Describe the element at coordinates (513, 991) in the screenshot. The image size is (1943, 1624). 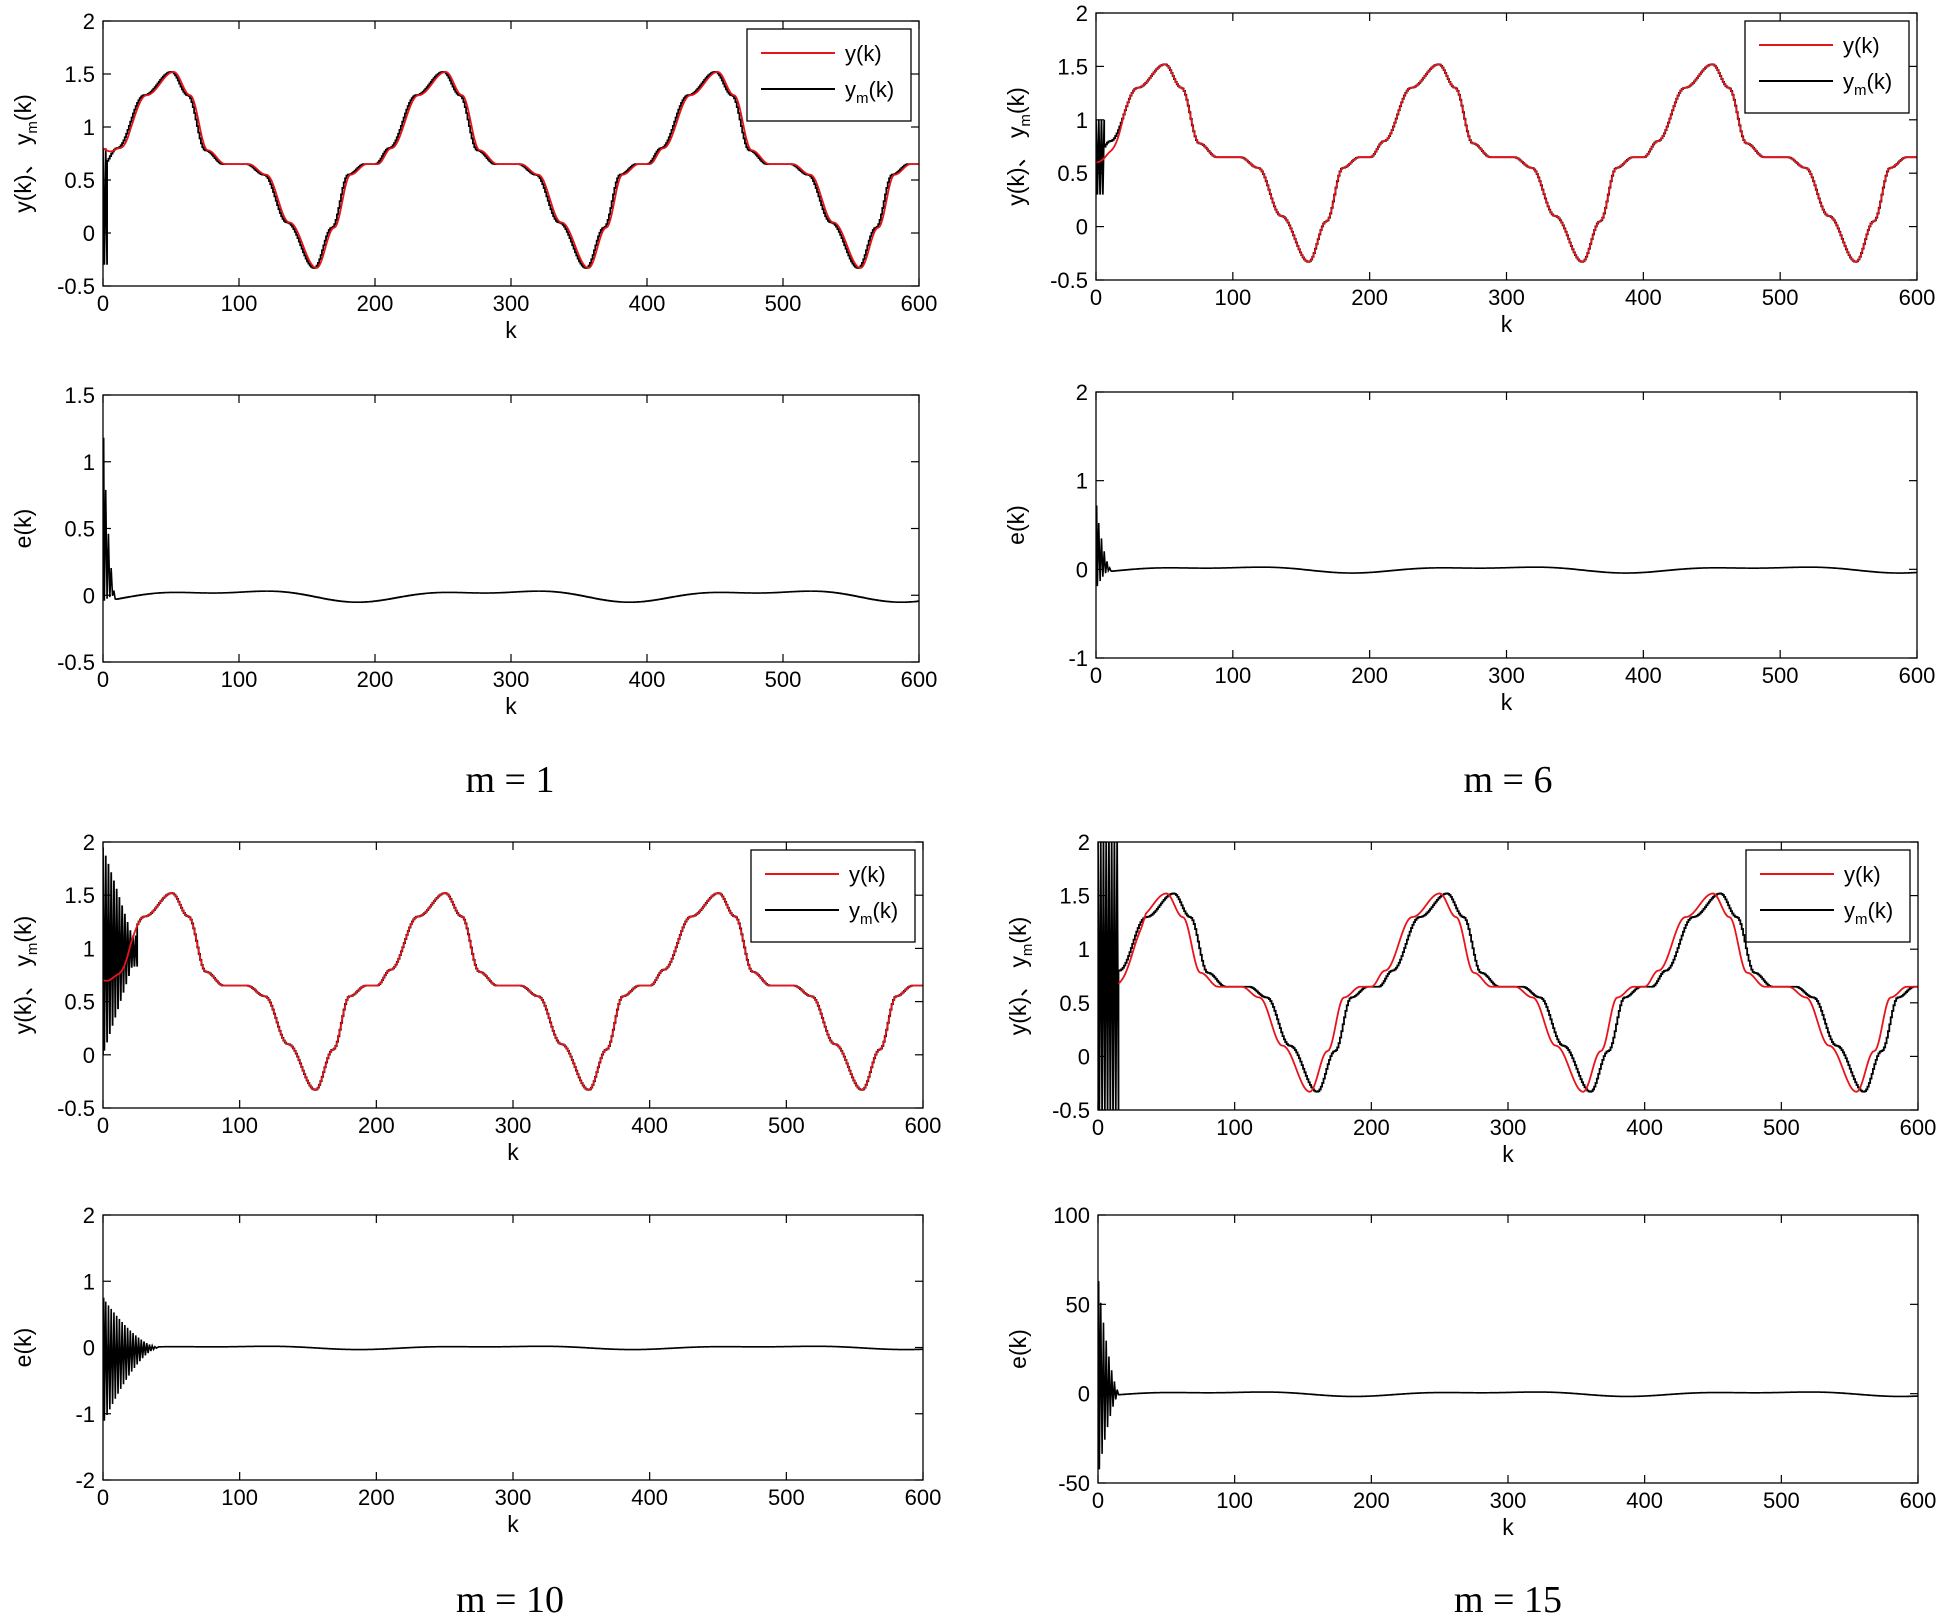
I see `series-y` at that location.